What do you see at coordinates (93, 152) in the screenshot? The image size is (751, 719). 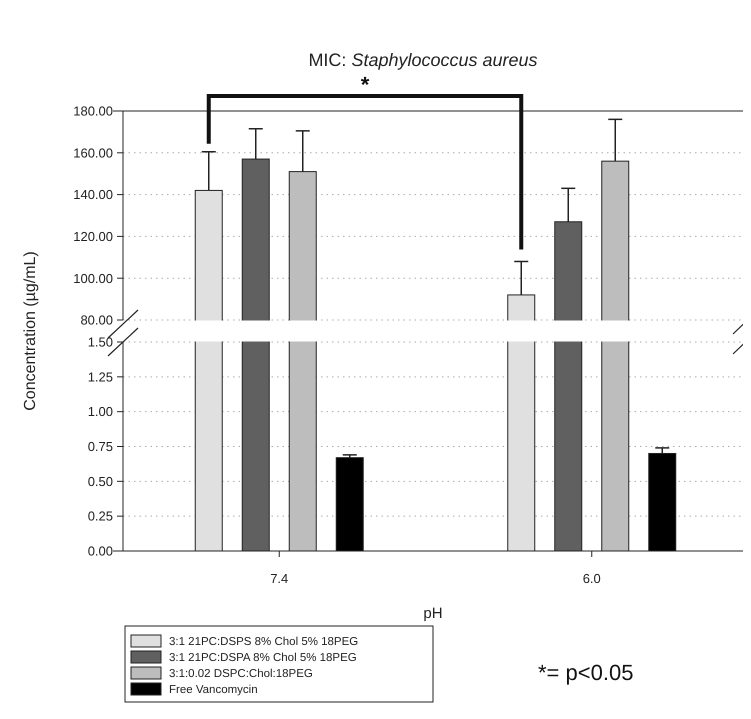 I see `y-tick-label: 160.00` at bounding box center [93, 152].